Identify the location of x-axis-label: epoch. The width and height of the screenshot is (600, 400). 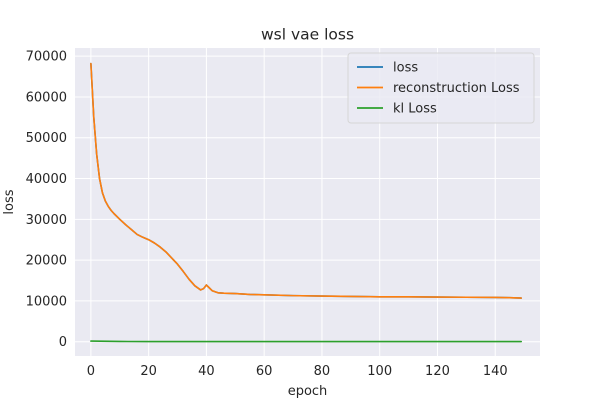
(308, 391).